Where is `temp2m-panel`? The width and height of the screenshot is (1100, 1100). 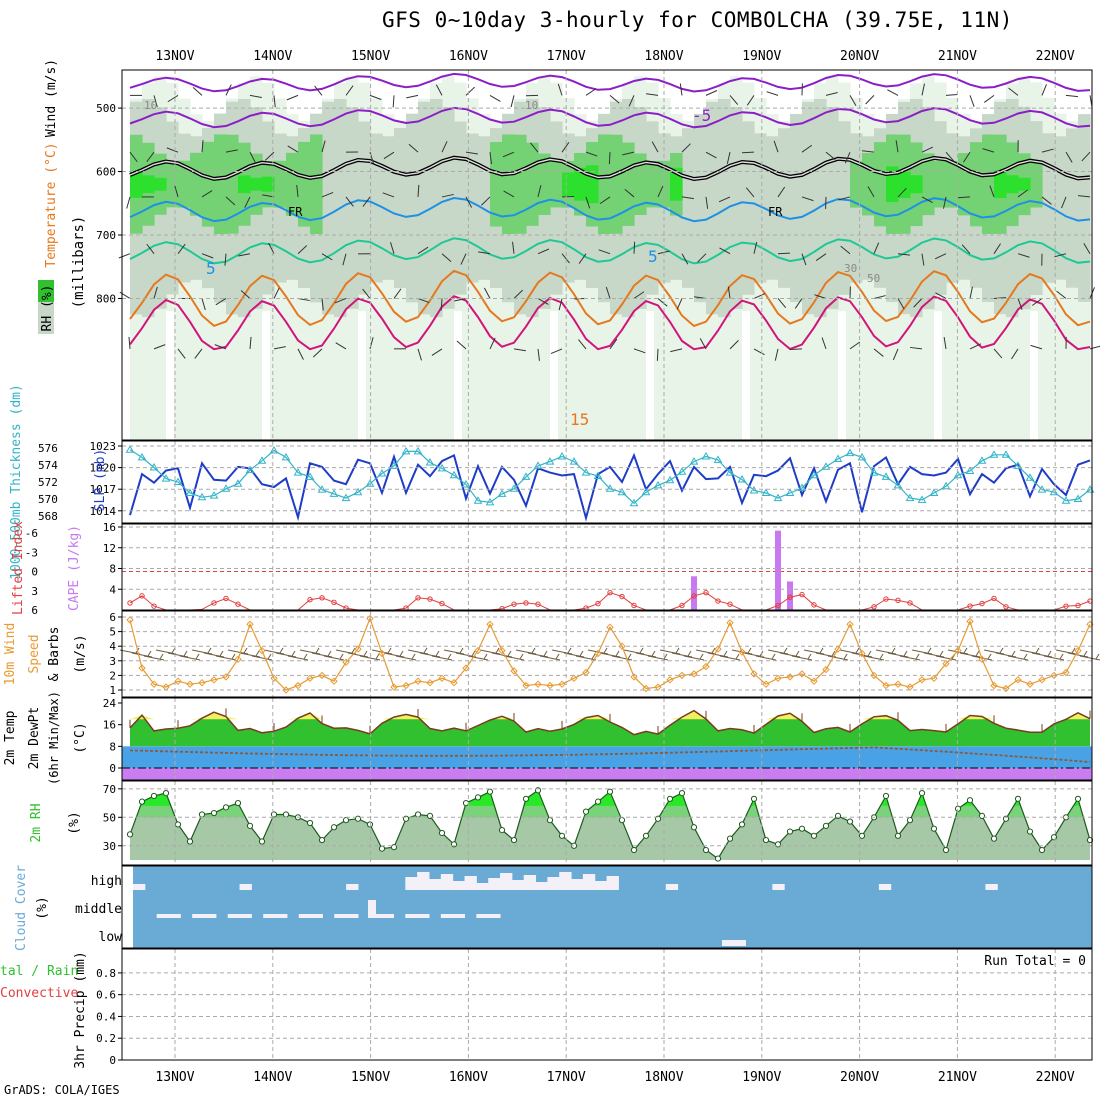
temp2m-panel is located at coordinates (607, 739).